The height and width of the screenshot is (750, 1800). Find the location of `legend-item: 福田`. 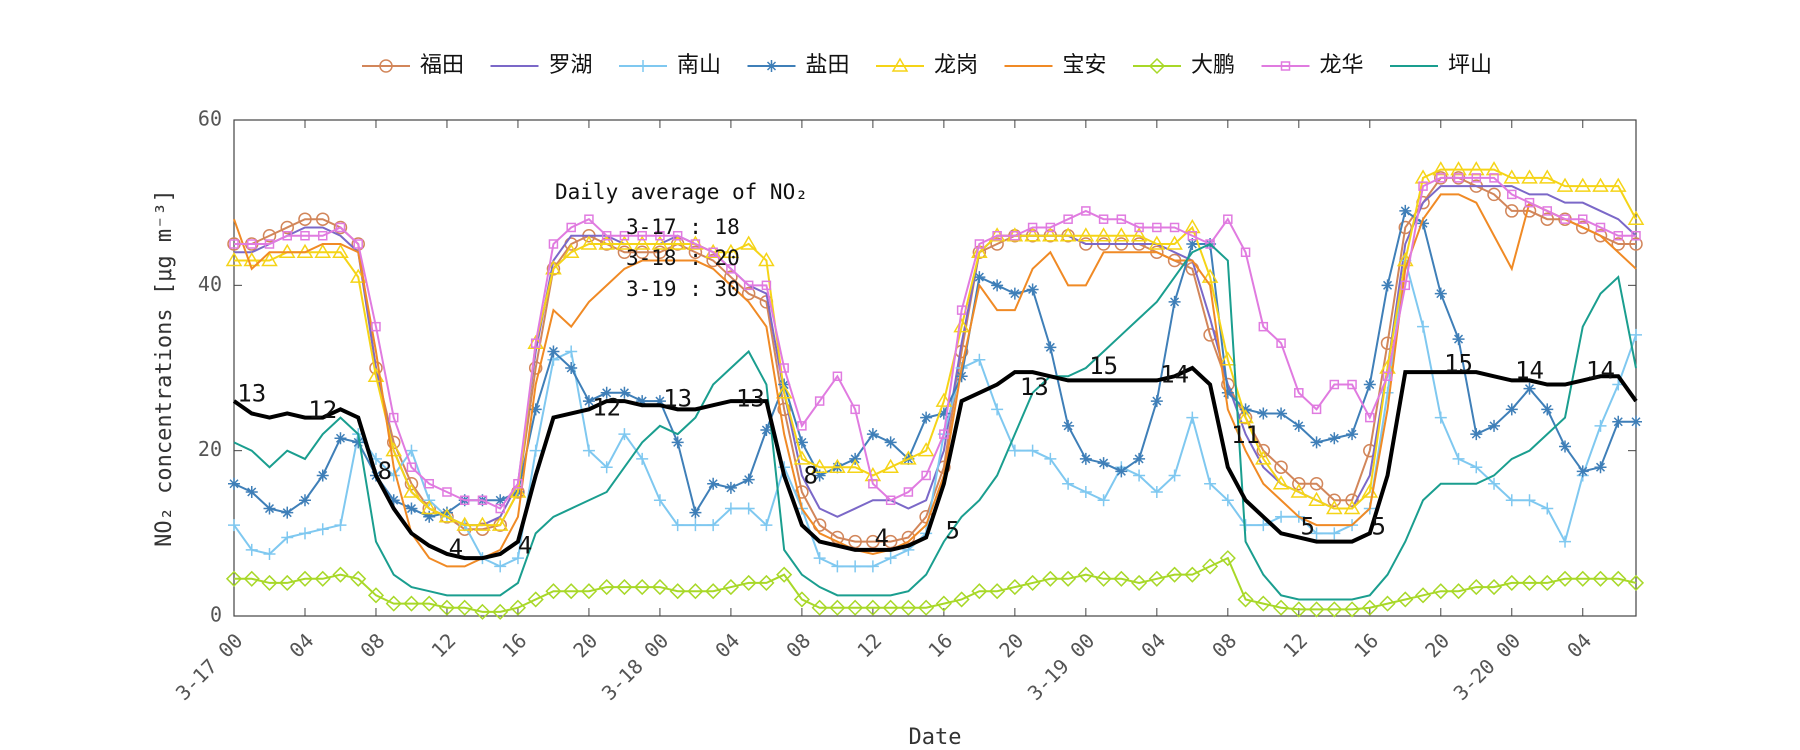

legend-item: 福田 is located at coordinates (413, 65).